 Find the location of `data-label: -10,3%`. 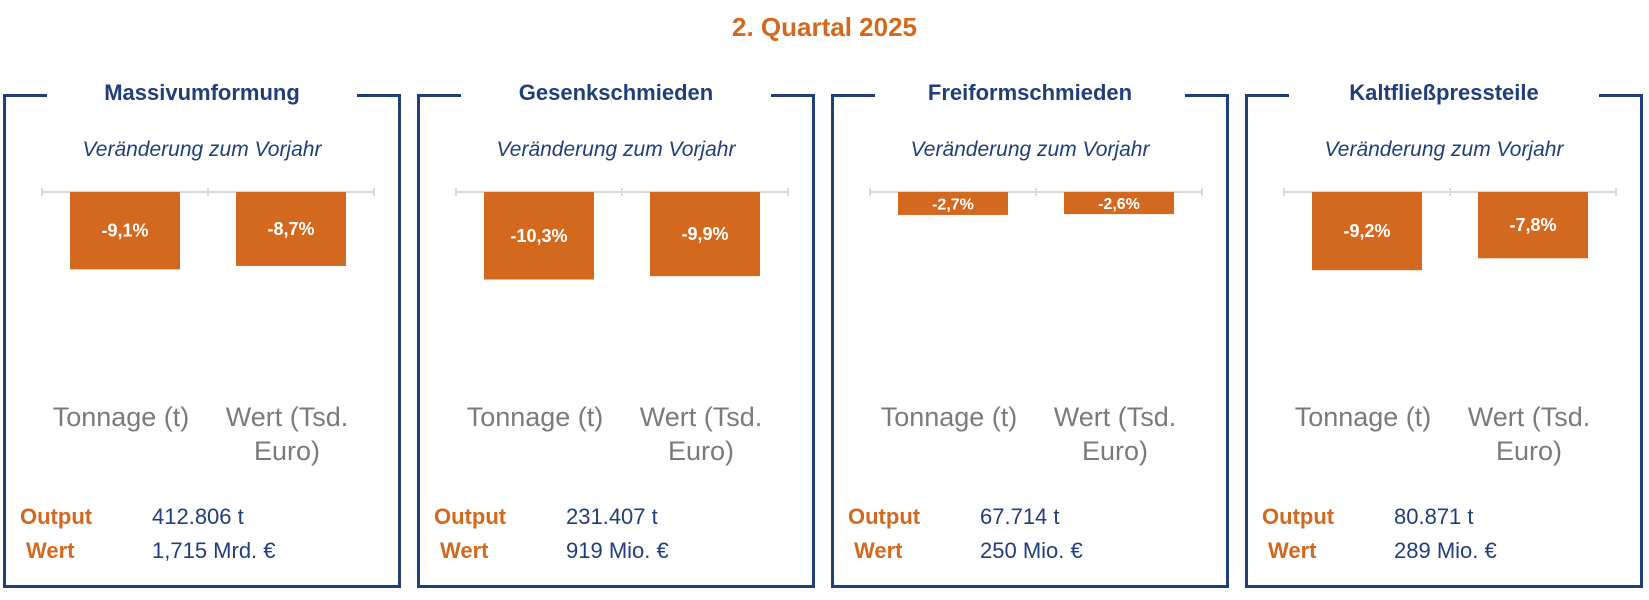

data-label: -10,3% is located at coordinates (538, 236).